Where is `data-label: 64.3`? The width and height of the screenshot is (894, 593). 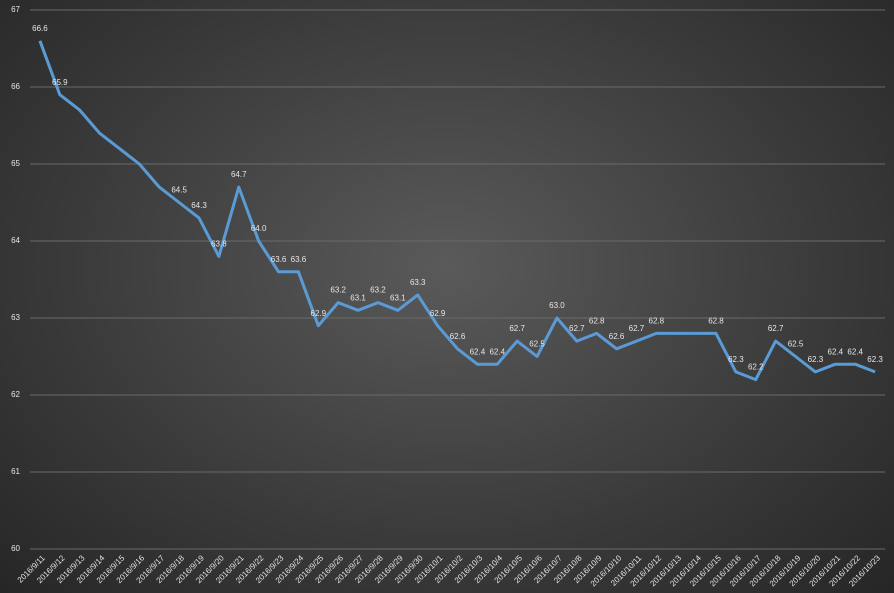 data-label: 64.3 is located at coordinates (199, 205).